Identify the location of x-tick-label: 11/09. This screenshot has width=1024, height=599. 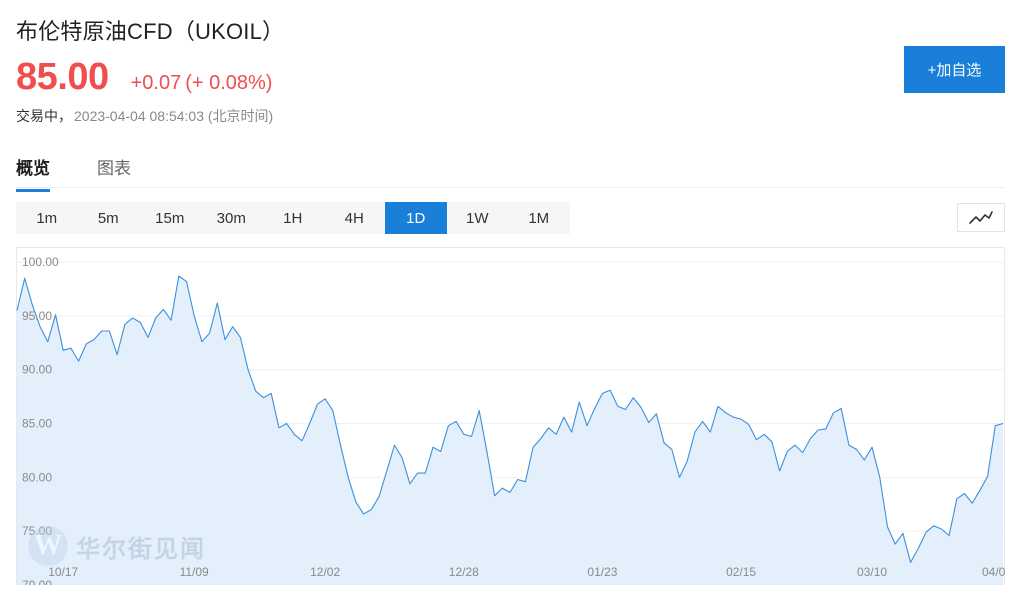
(194, 572).